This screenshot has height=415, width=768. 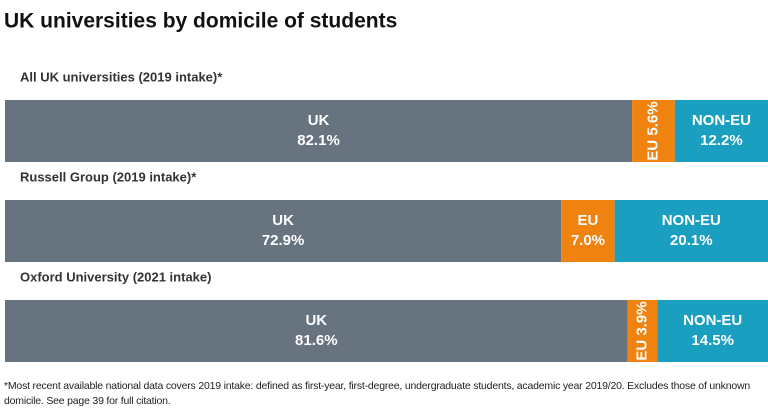 I want to click on segment-label: EU 3.9%, so click(x=641, y=330).